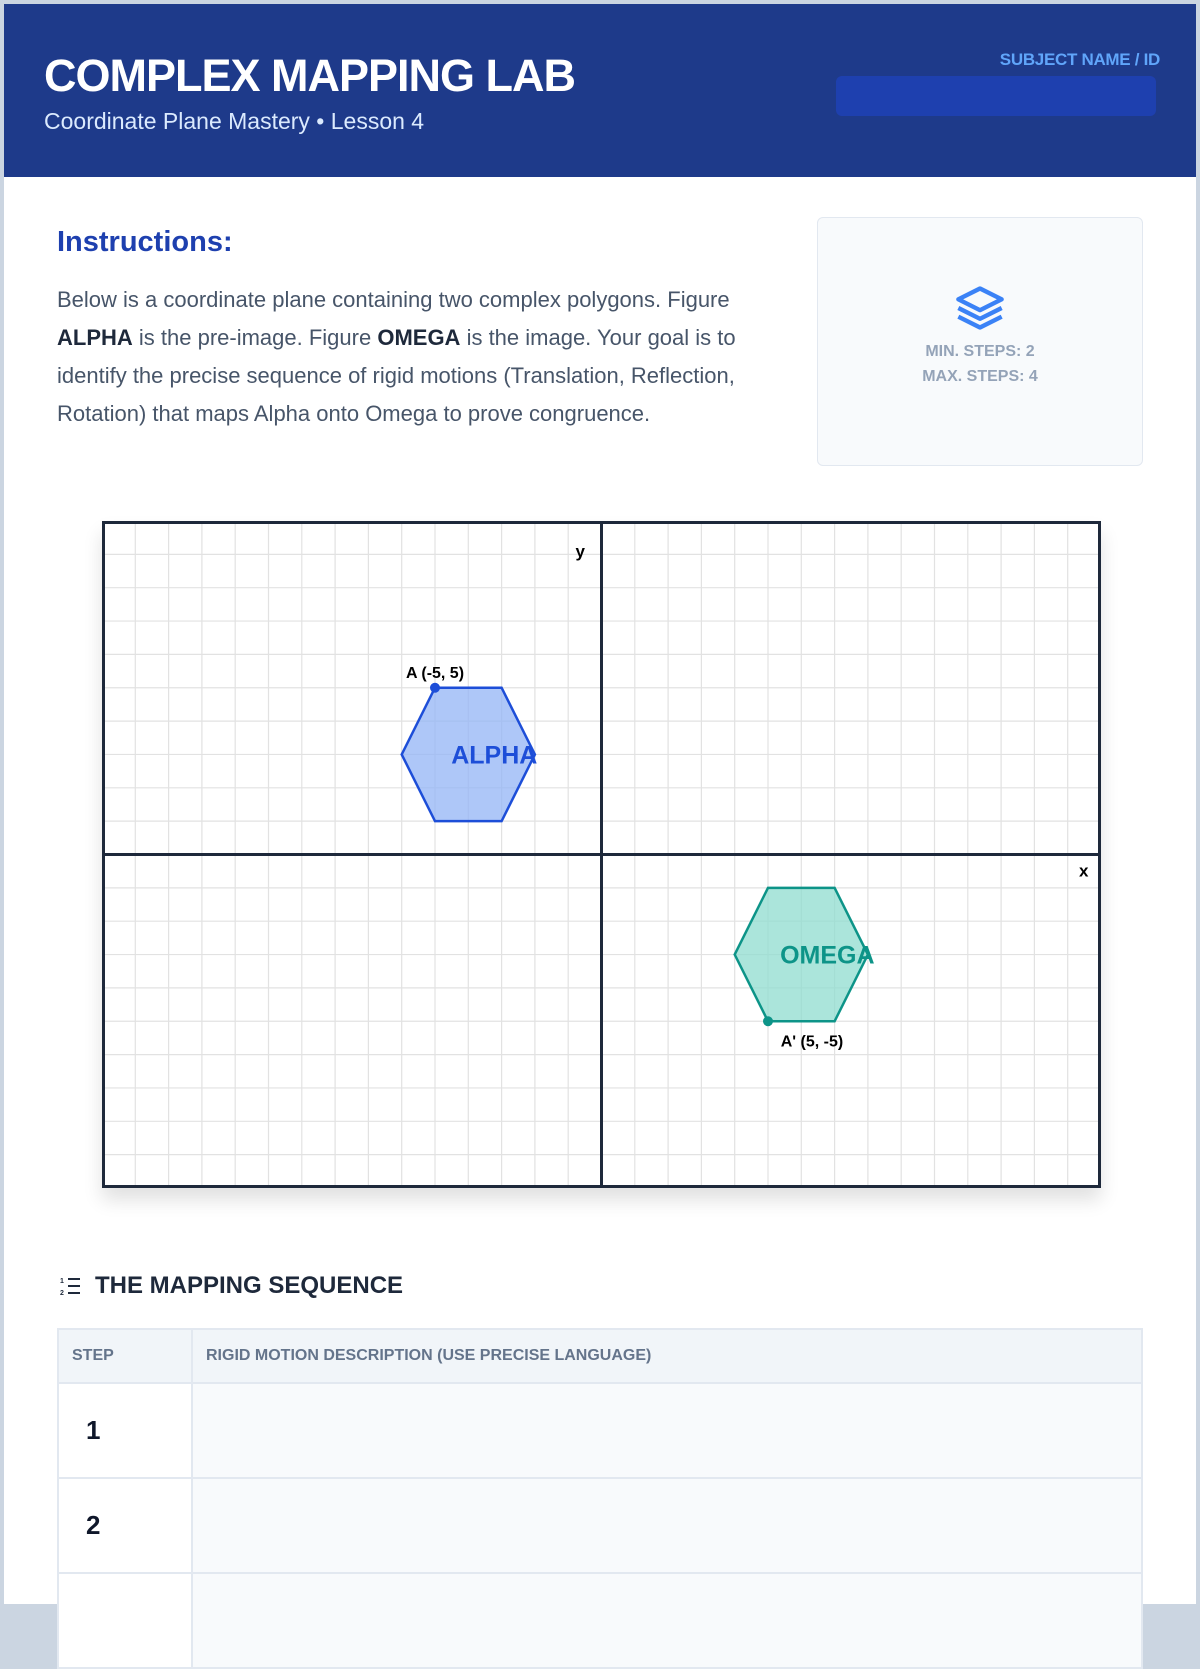 The width and height of the screenshot is (1200, 1669). Describe the element at coordinates (310, 75) in the screenshot. I see `page-title: COMPLEX MAPPING LAB` at that location.